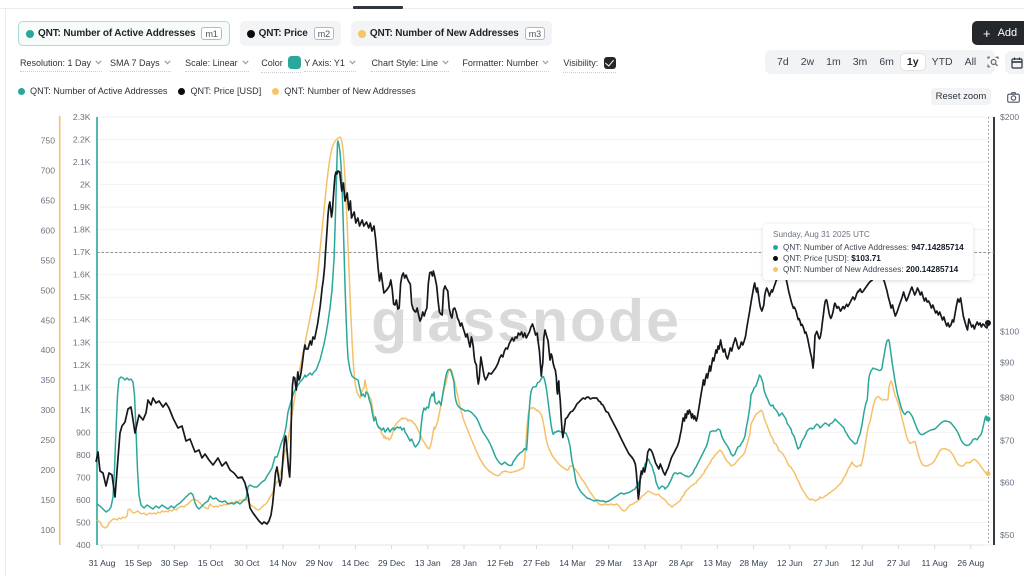 Image resolution: width=1024 pixels, height=576 pixels. I want to click on svg-text: glassnode, so click(526, 321).